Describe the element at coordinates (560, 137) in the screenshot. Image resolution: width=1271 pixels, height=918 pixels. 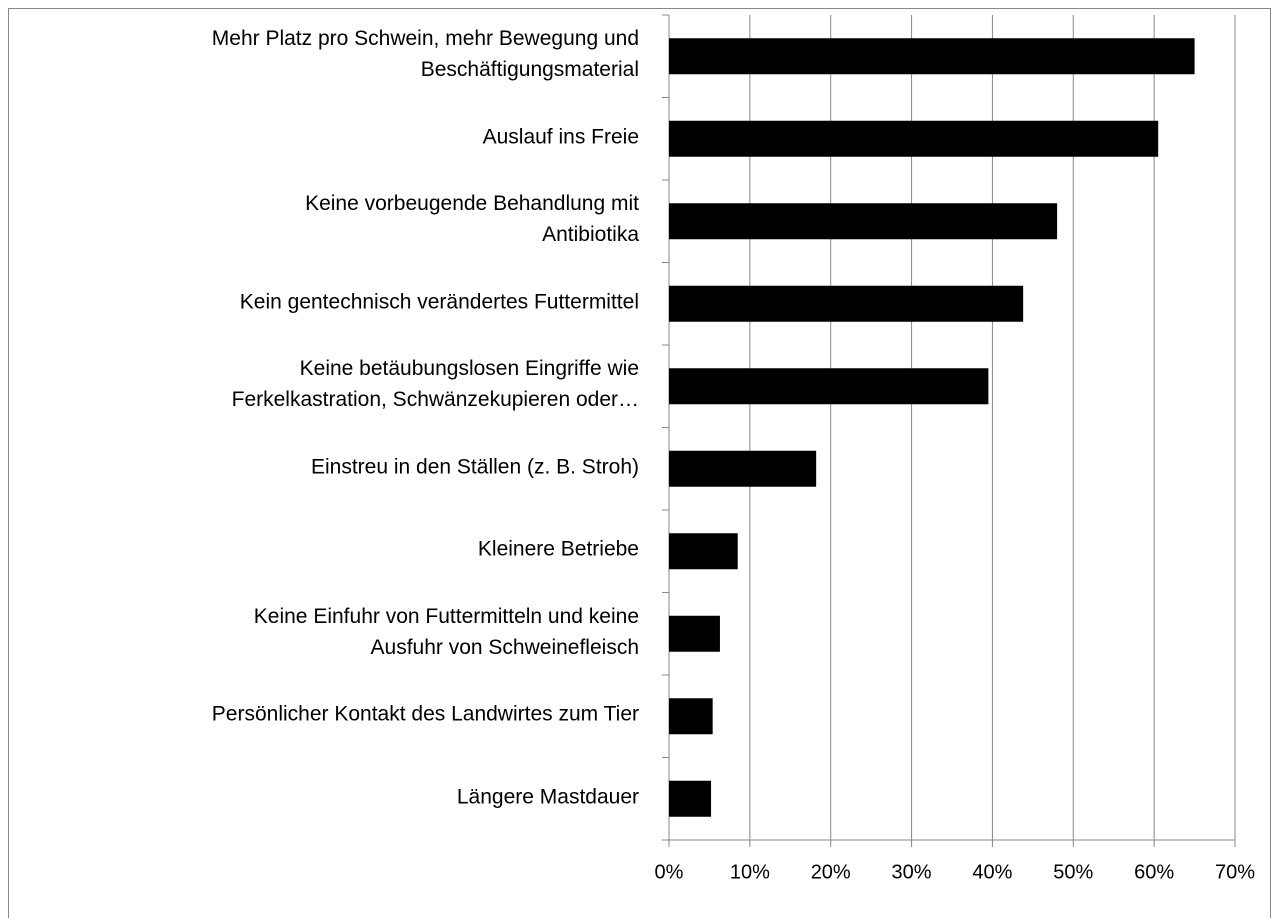
I see `y-tick-label: Auslauf ins Freie` at that location.